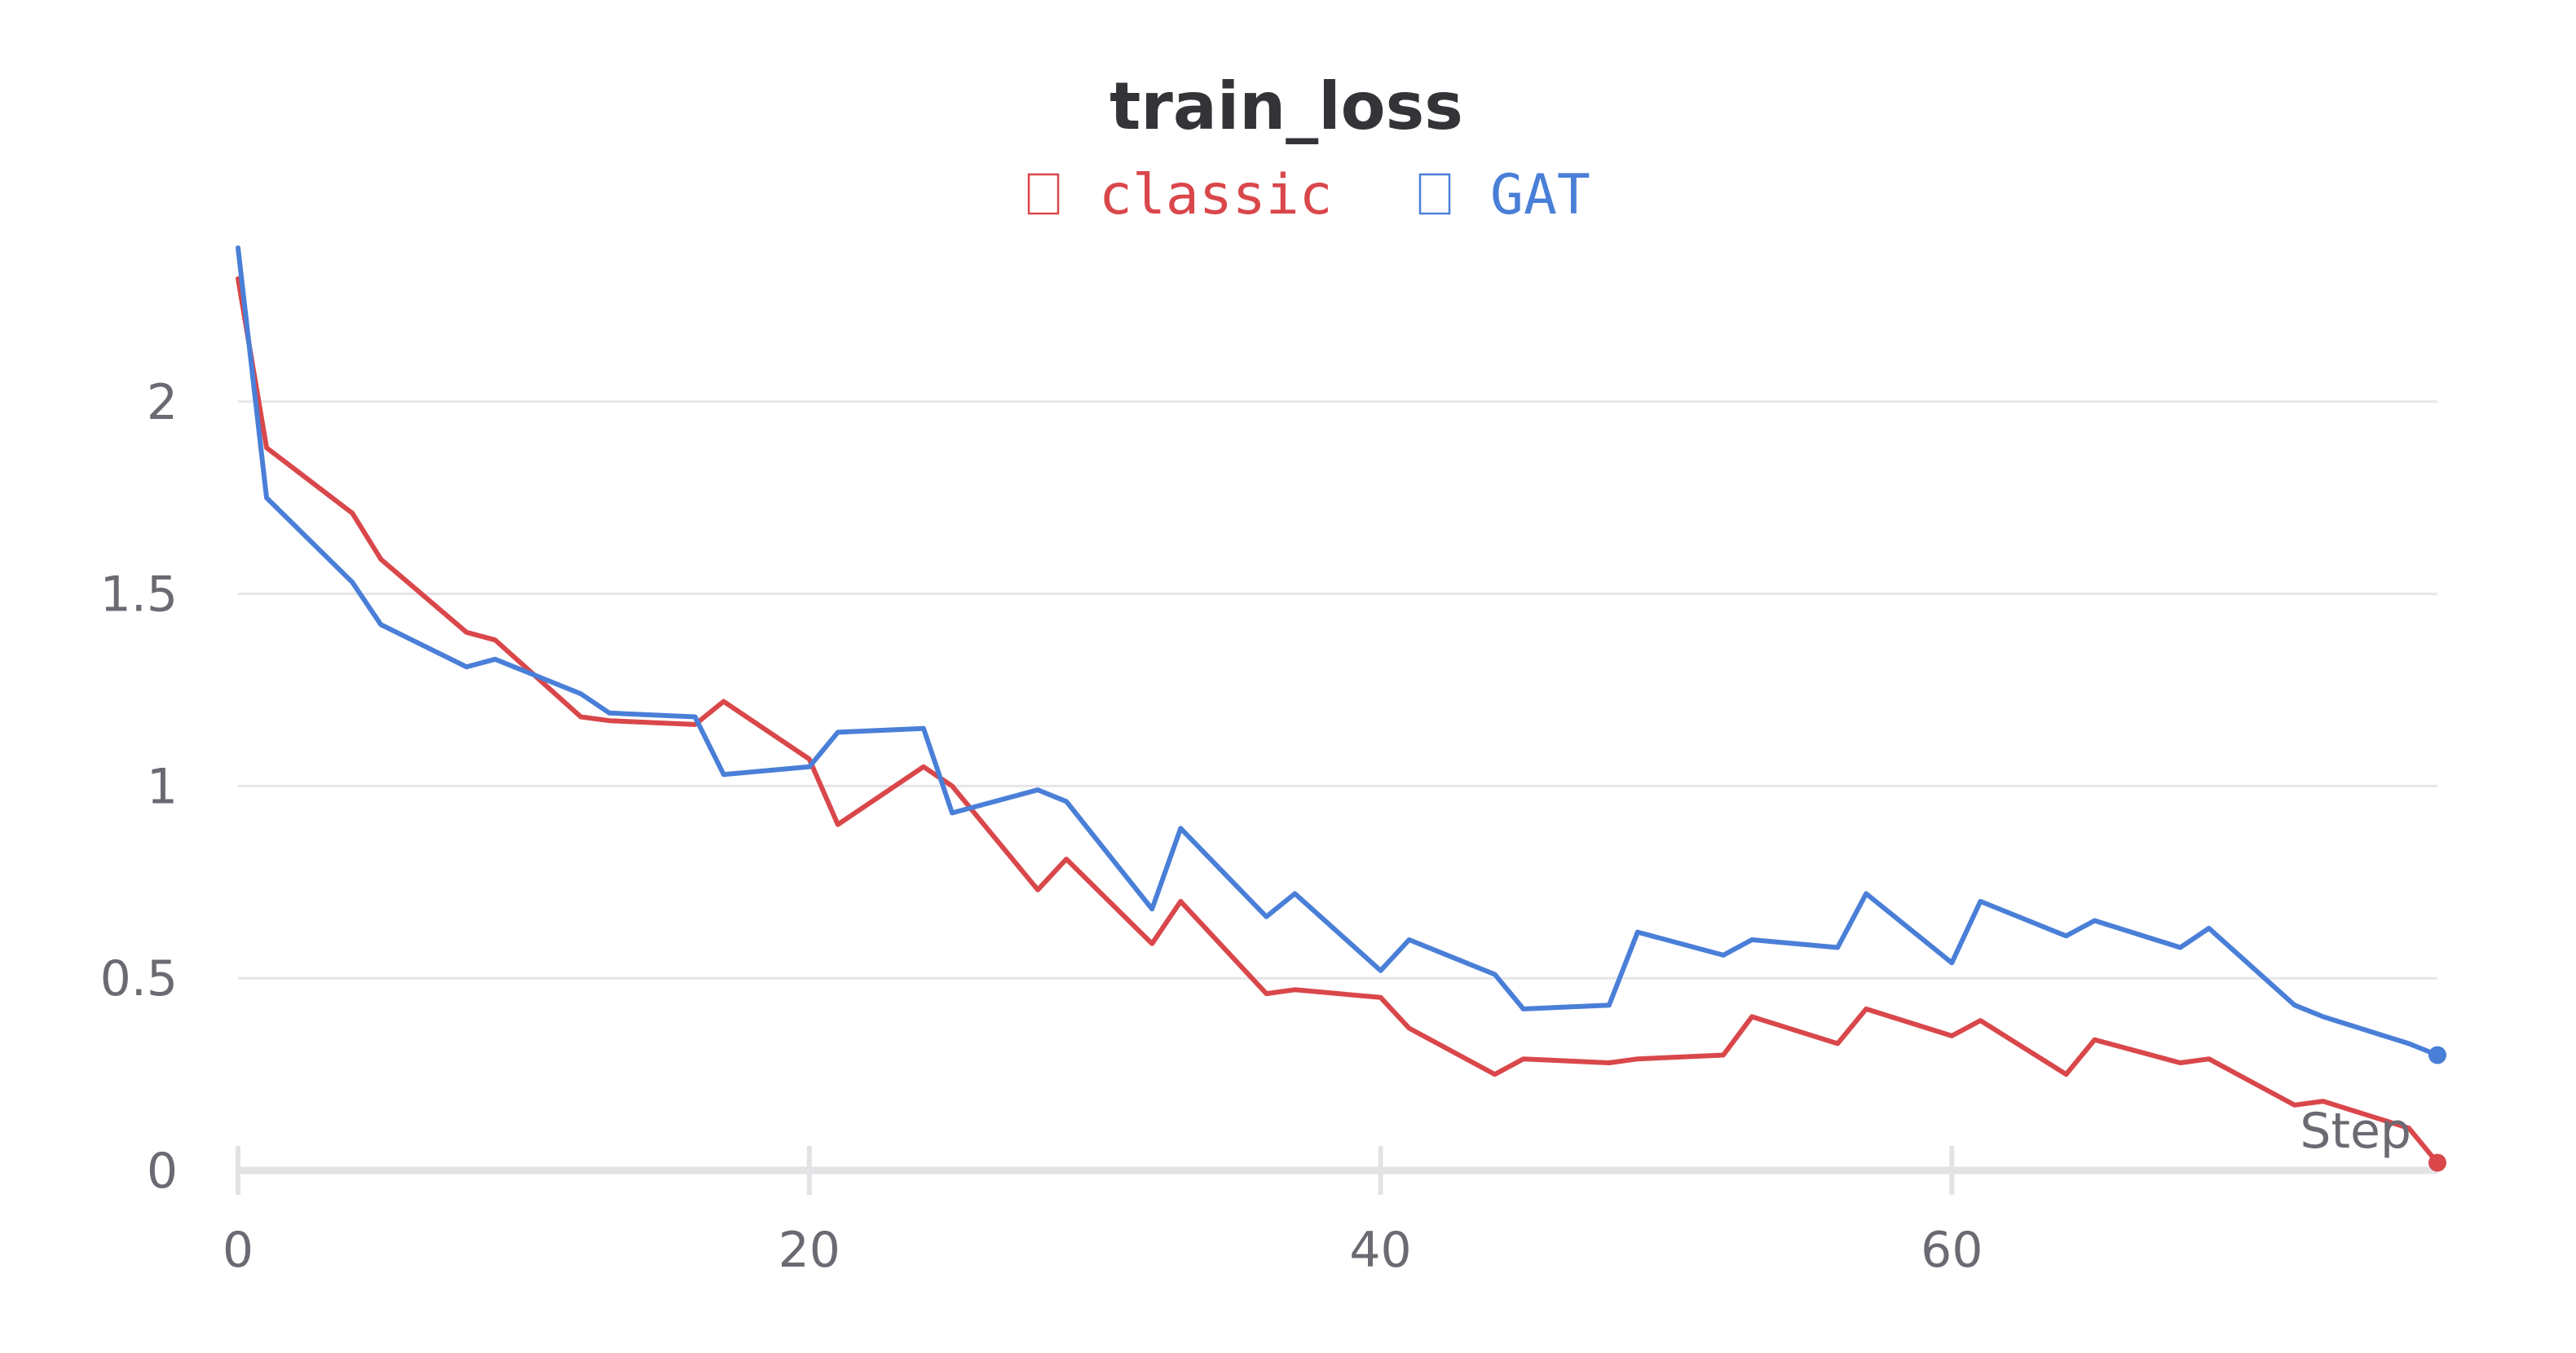  I want to click on x-tick-label: 20, so click(809, 1250).